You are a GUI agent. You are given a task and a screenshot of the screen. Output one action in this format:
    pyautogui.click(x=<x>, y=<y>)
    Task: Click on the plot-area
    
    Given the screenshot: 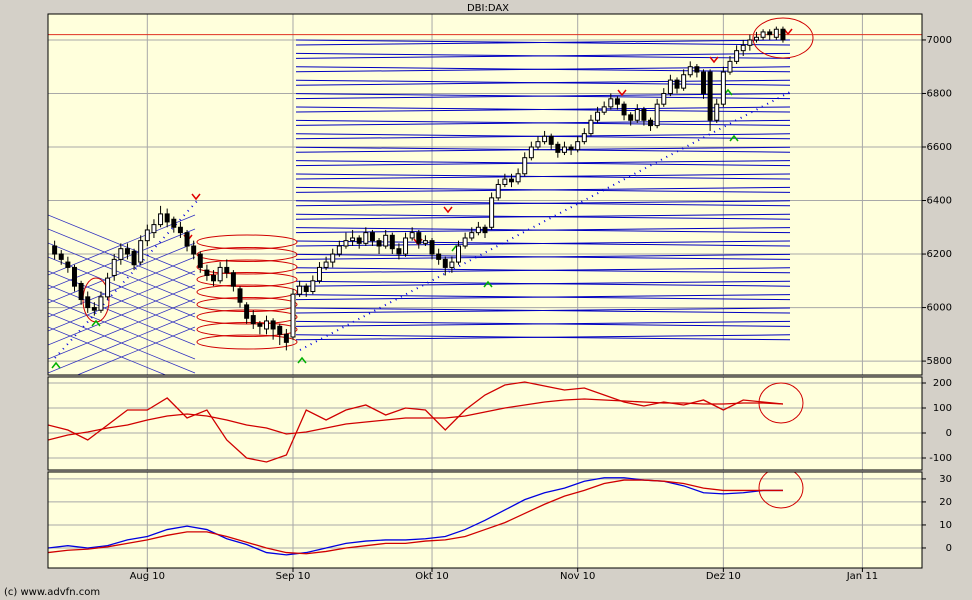 What is the action you would take?
    pyautogui.click(x=485, y=423)
    